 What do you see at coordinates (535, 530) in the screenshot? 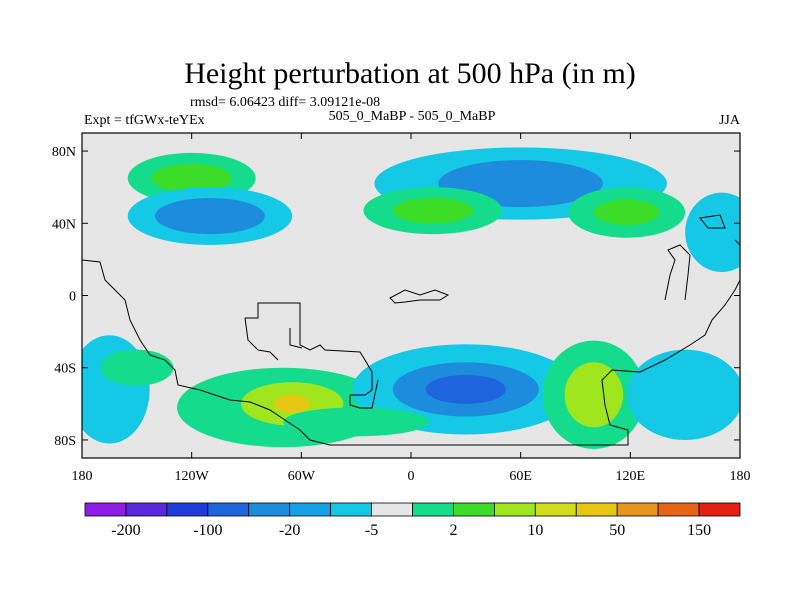
I see `colorbar-label: 10` at bounding box center [535, 530].